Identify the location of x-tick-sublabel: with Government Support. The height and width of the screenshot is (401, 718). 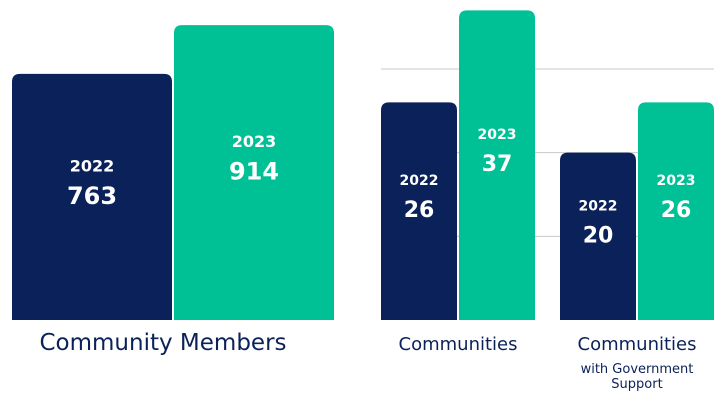
(637, 377).